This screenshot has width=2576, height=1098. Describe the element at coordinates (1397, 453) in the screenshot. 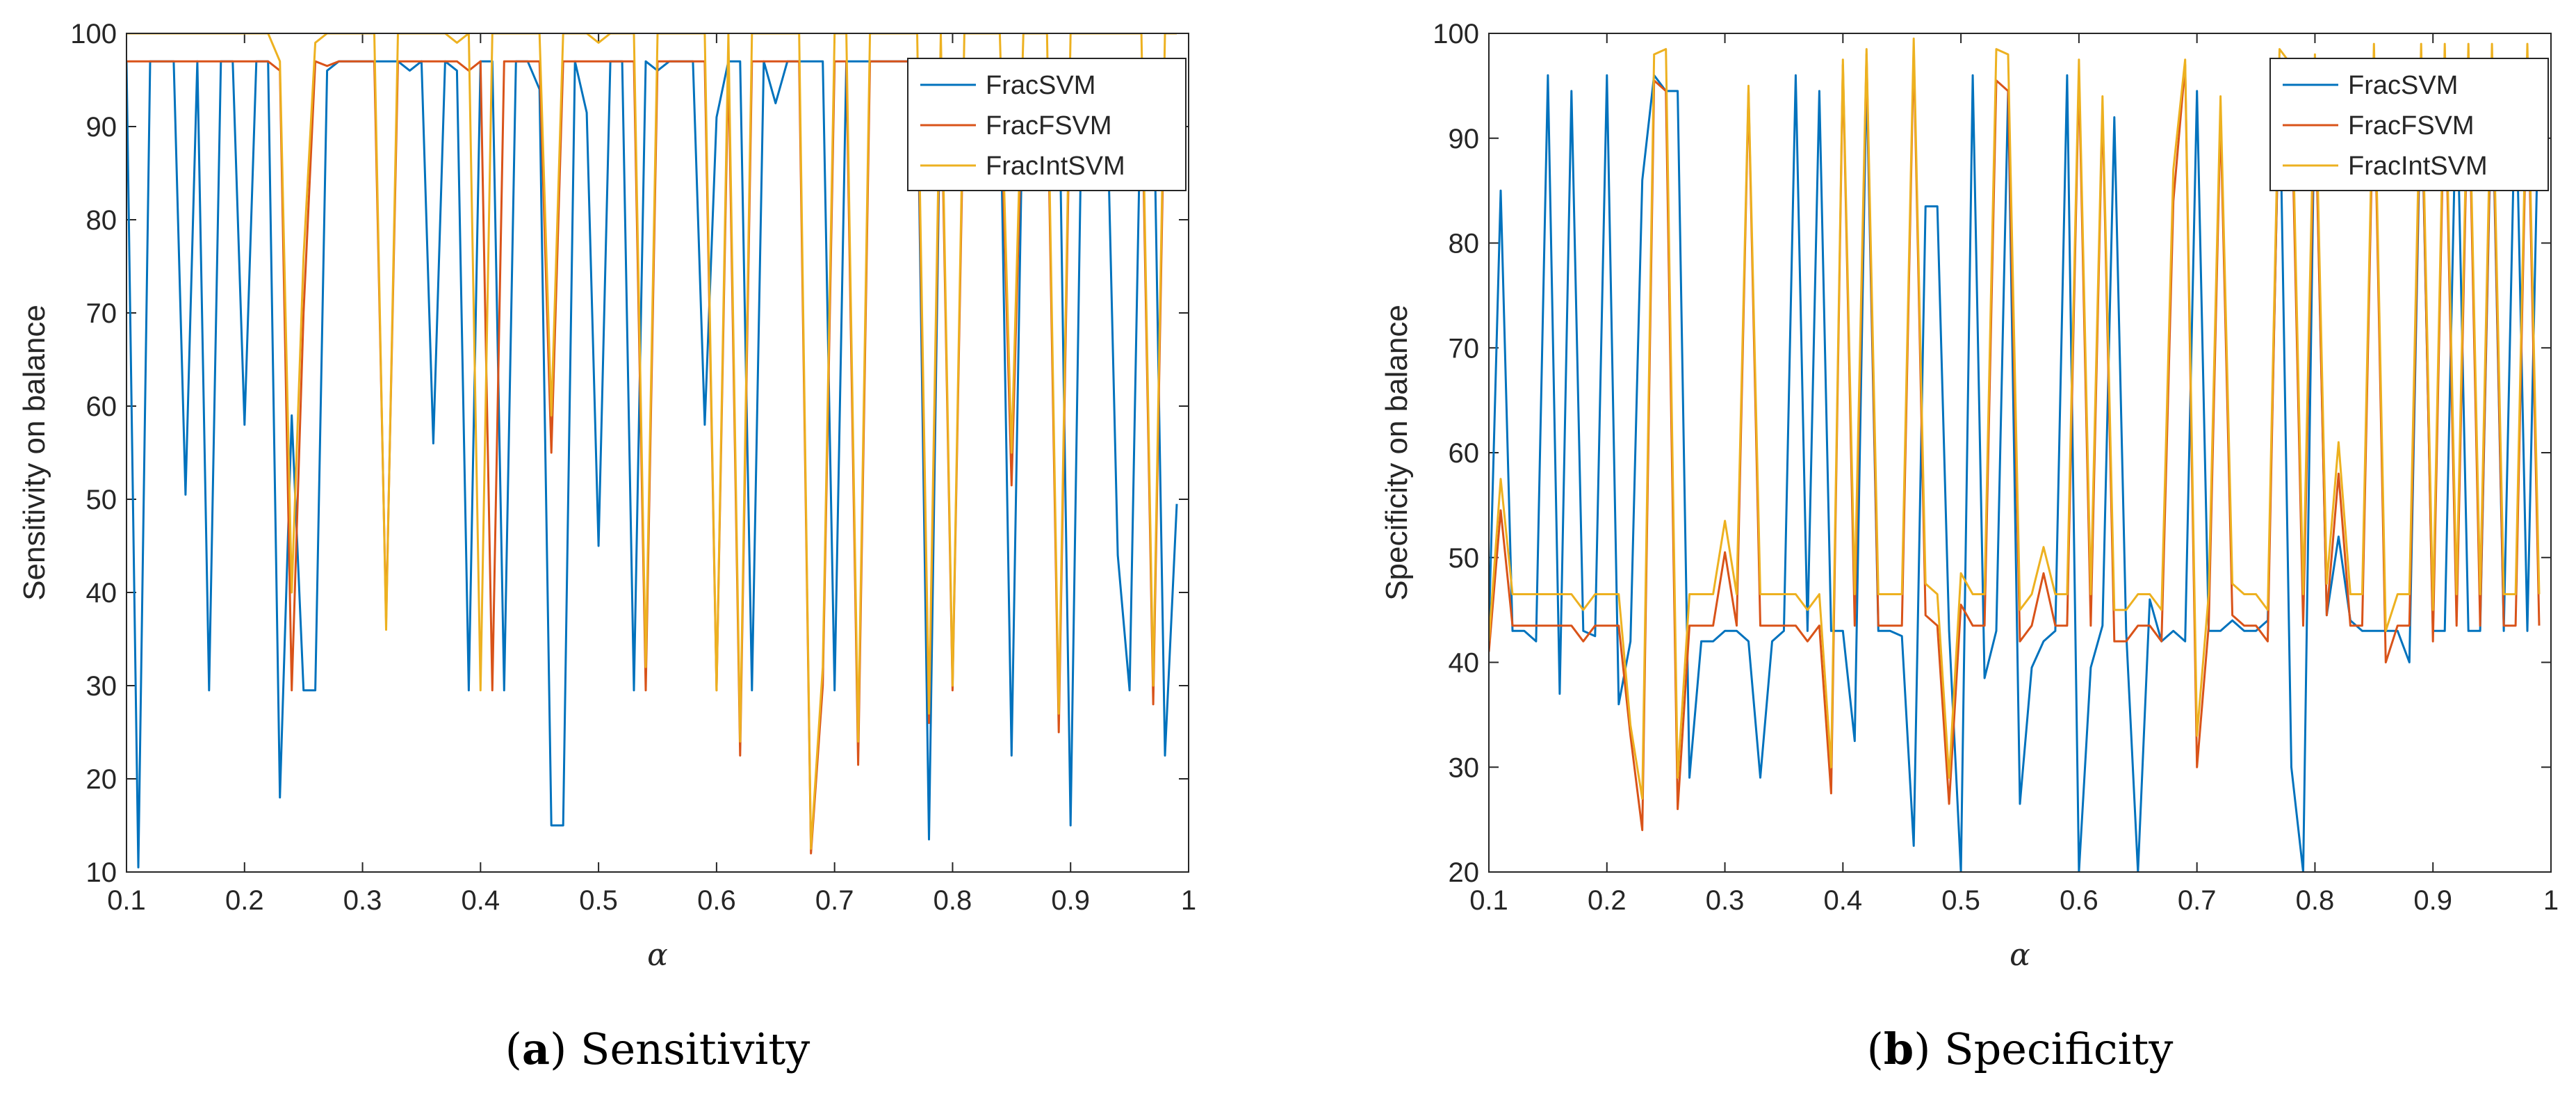

I see `y-axis-label: Specificity on balance` at that location.